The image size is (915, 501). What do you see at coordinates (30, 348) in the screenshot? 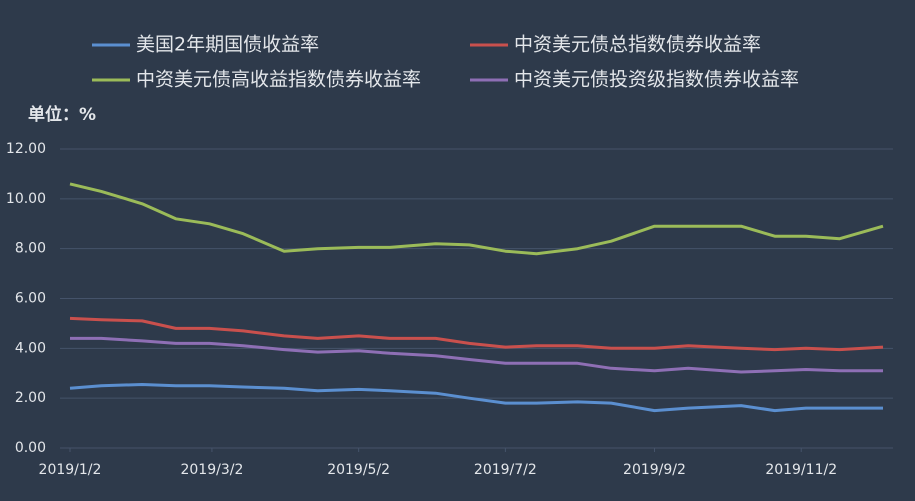
I see `y-tick-label: 4.00` at bounding box center [30, 348].